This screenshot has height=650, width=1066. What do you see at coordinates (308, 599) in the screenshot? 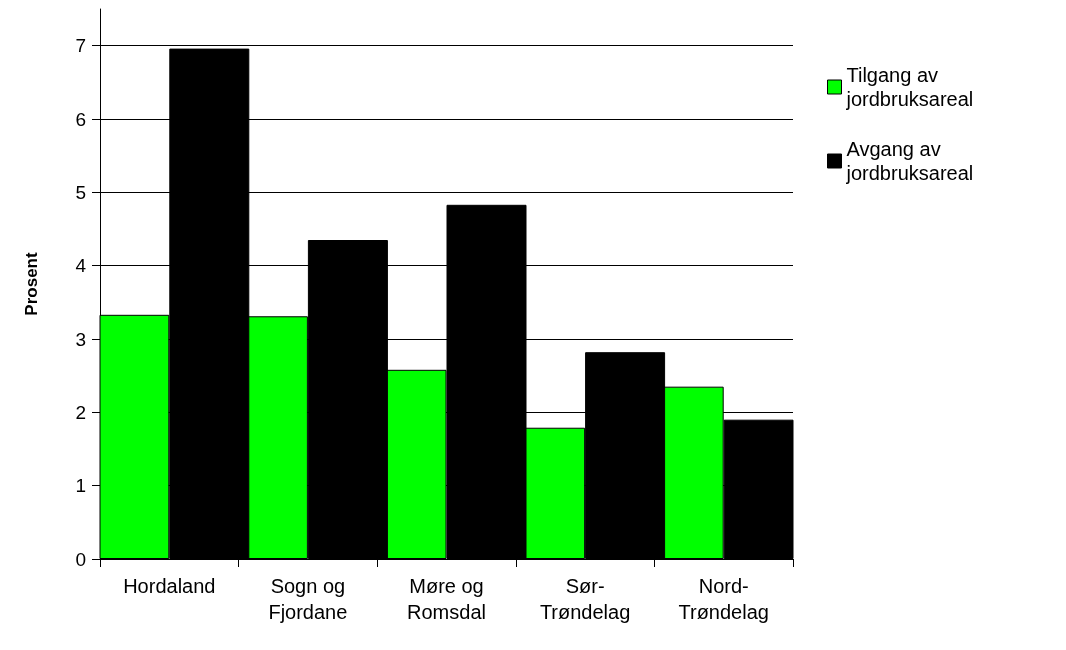
I see `x-tick-label: Sogn og Fjordane` at bounding box center [308, 599].